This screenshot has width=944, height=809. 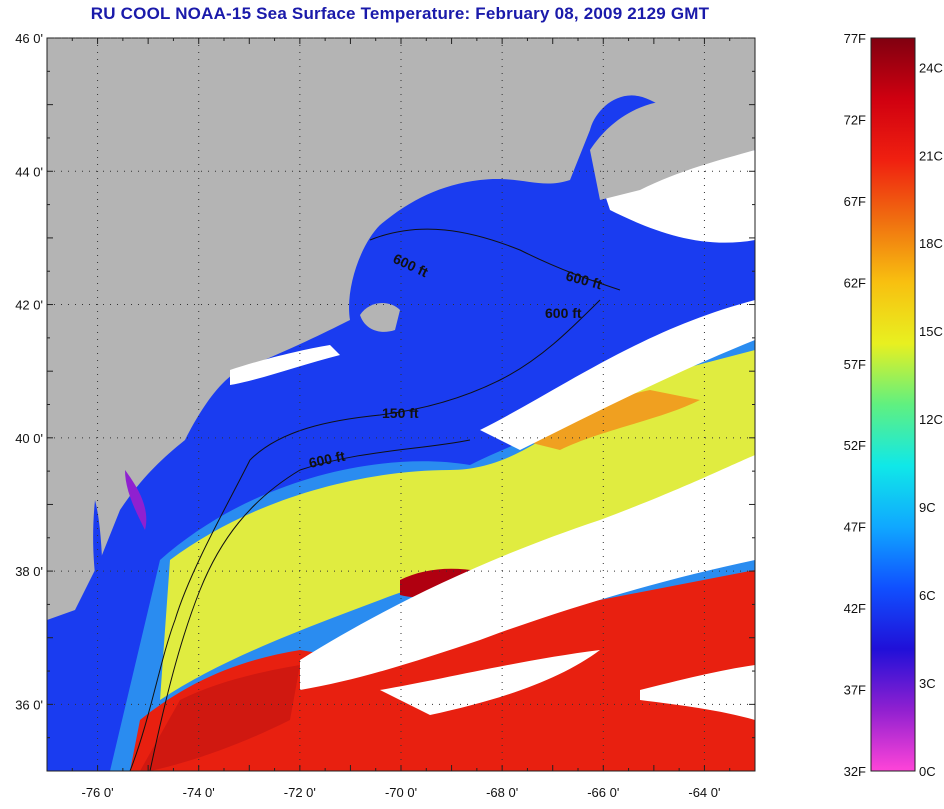 I want to click on lat-label: 40 0', so click(x=29, y=438).